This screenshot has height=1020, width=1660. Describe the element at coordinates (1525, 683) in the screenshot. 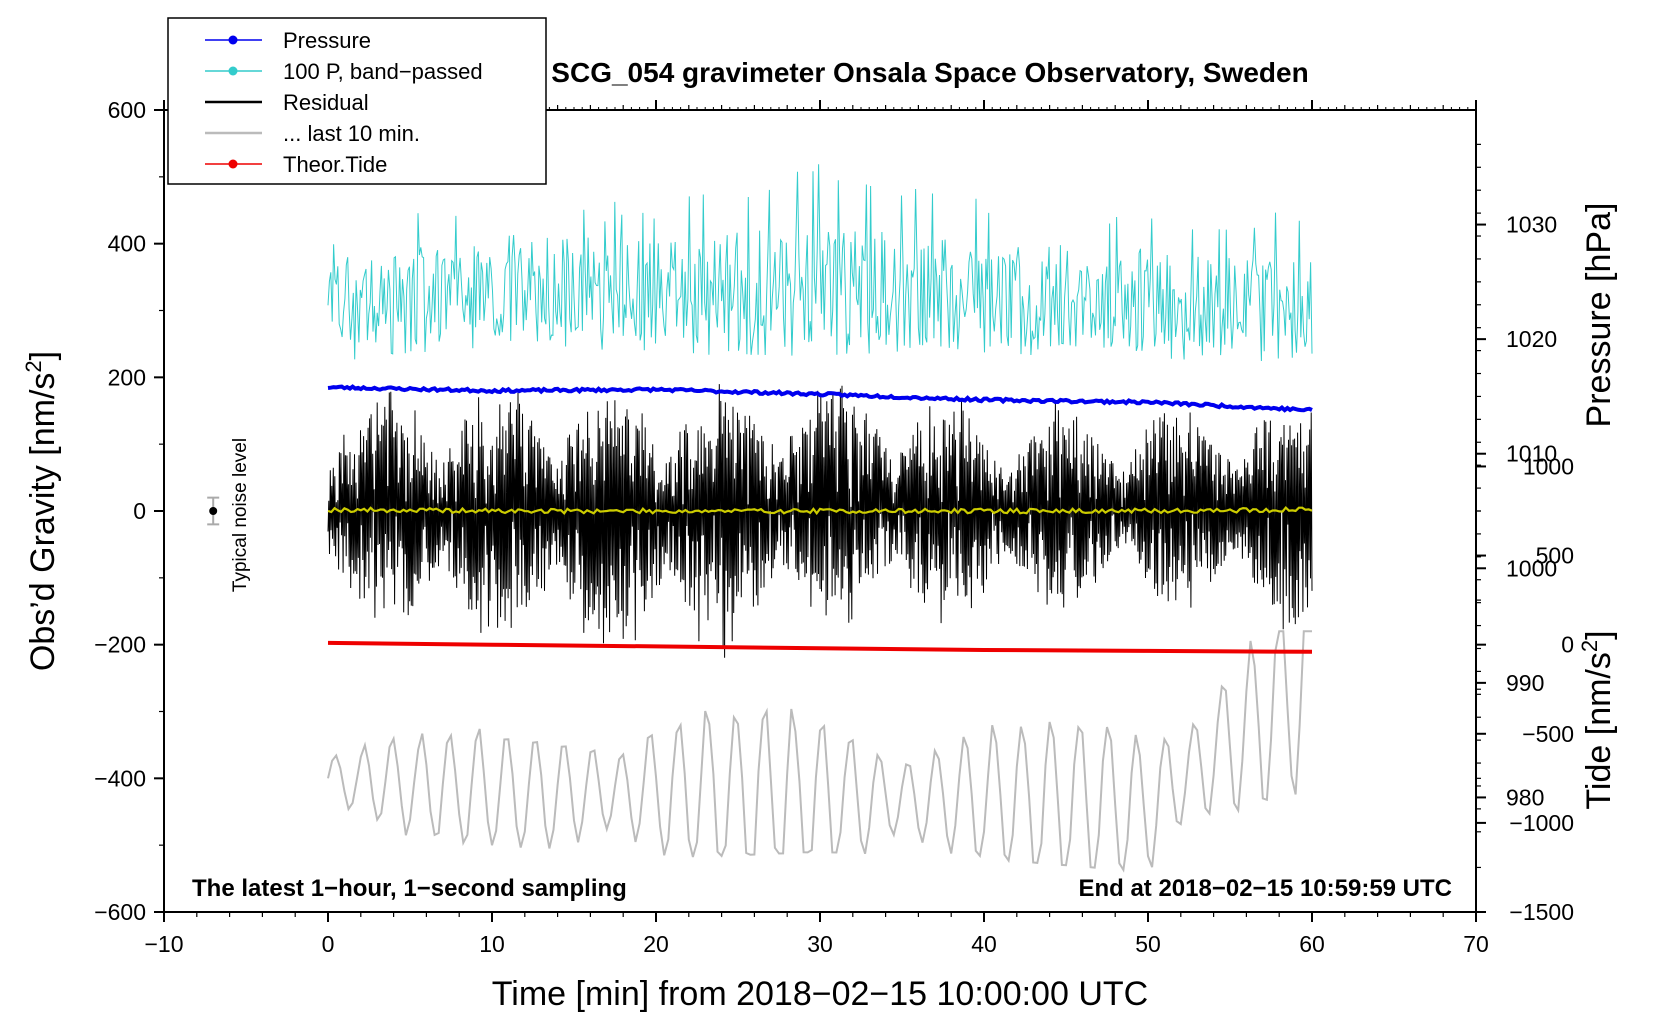

I see `pressure-tick-label: 990` at that location.